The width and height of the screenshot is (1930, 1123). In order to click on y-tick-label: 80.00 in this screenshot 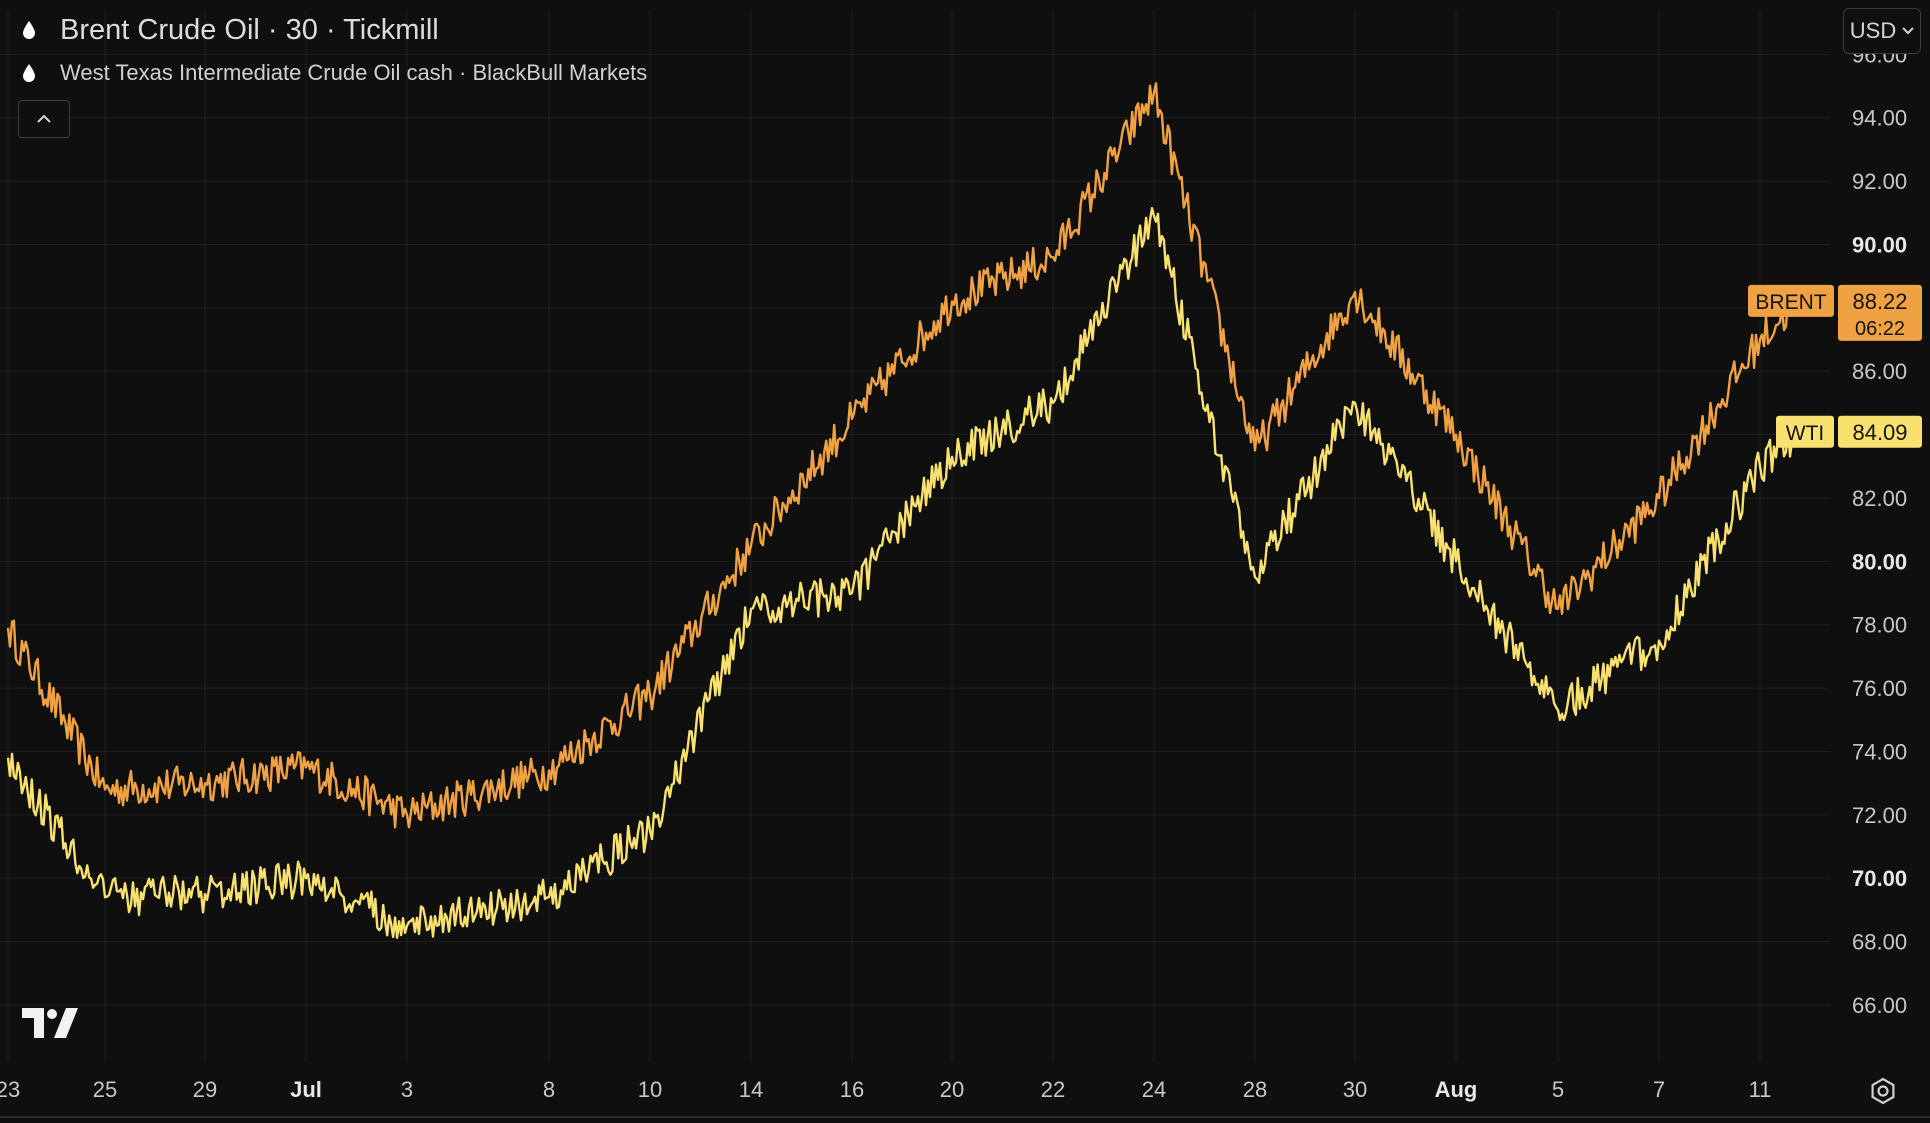, I will do `click(1879, 561)`.